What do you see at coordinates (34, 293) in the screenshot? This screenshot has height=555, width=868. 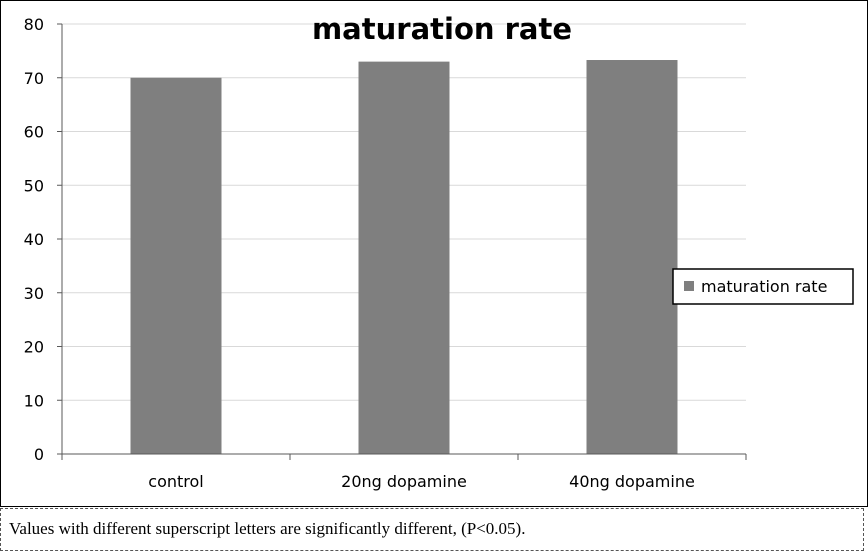 I see `y-tick-label: 30` at bounding box center [34, 293].